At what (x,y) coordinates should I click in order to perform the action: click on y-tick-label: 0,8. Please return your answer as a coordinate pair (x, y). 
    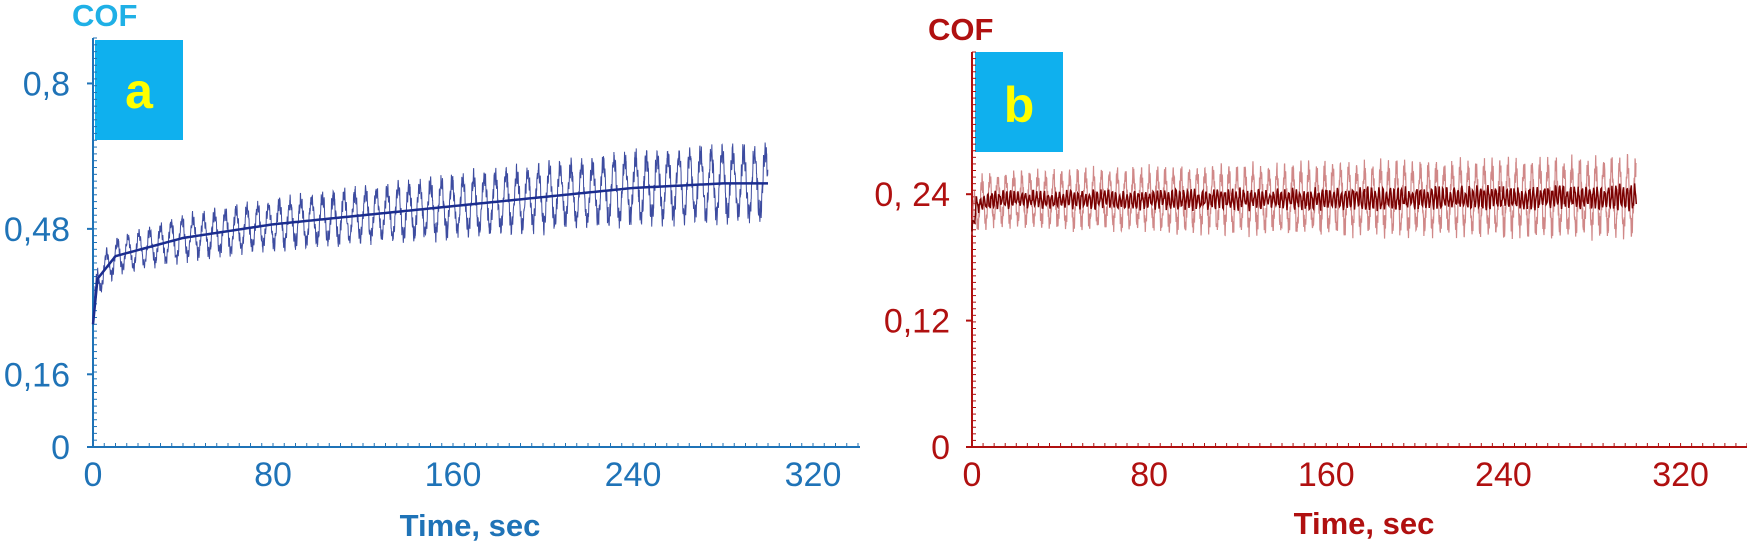
    Looking at the image, I should click on (46, 84).